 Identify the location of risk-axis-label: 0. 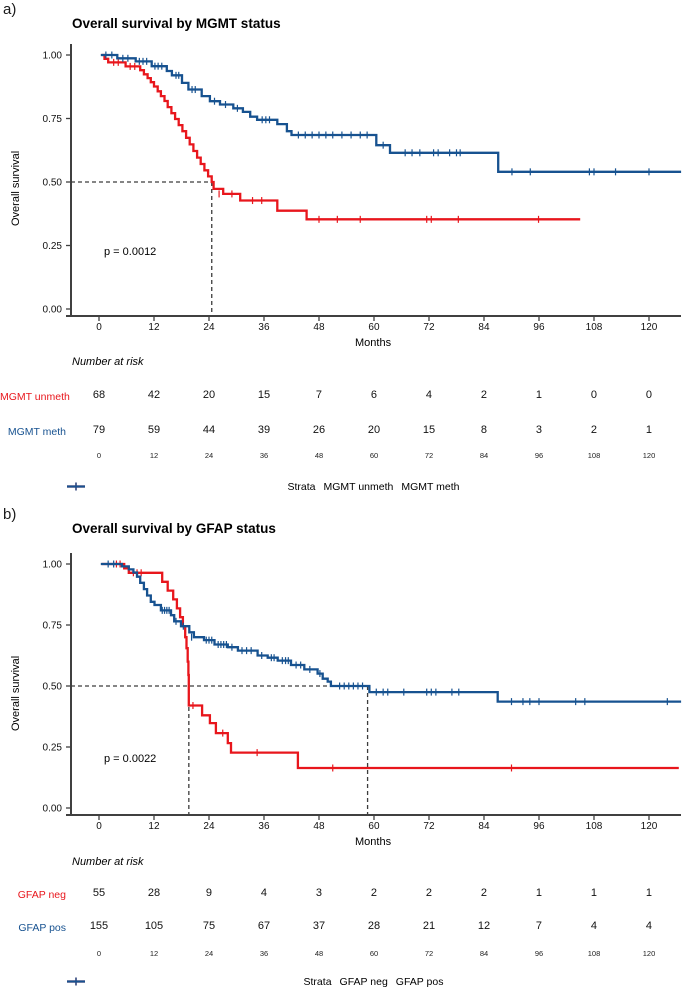
(99, 953).